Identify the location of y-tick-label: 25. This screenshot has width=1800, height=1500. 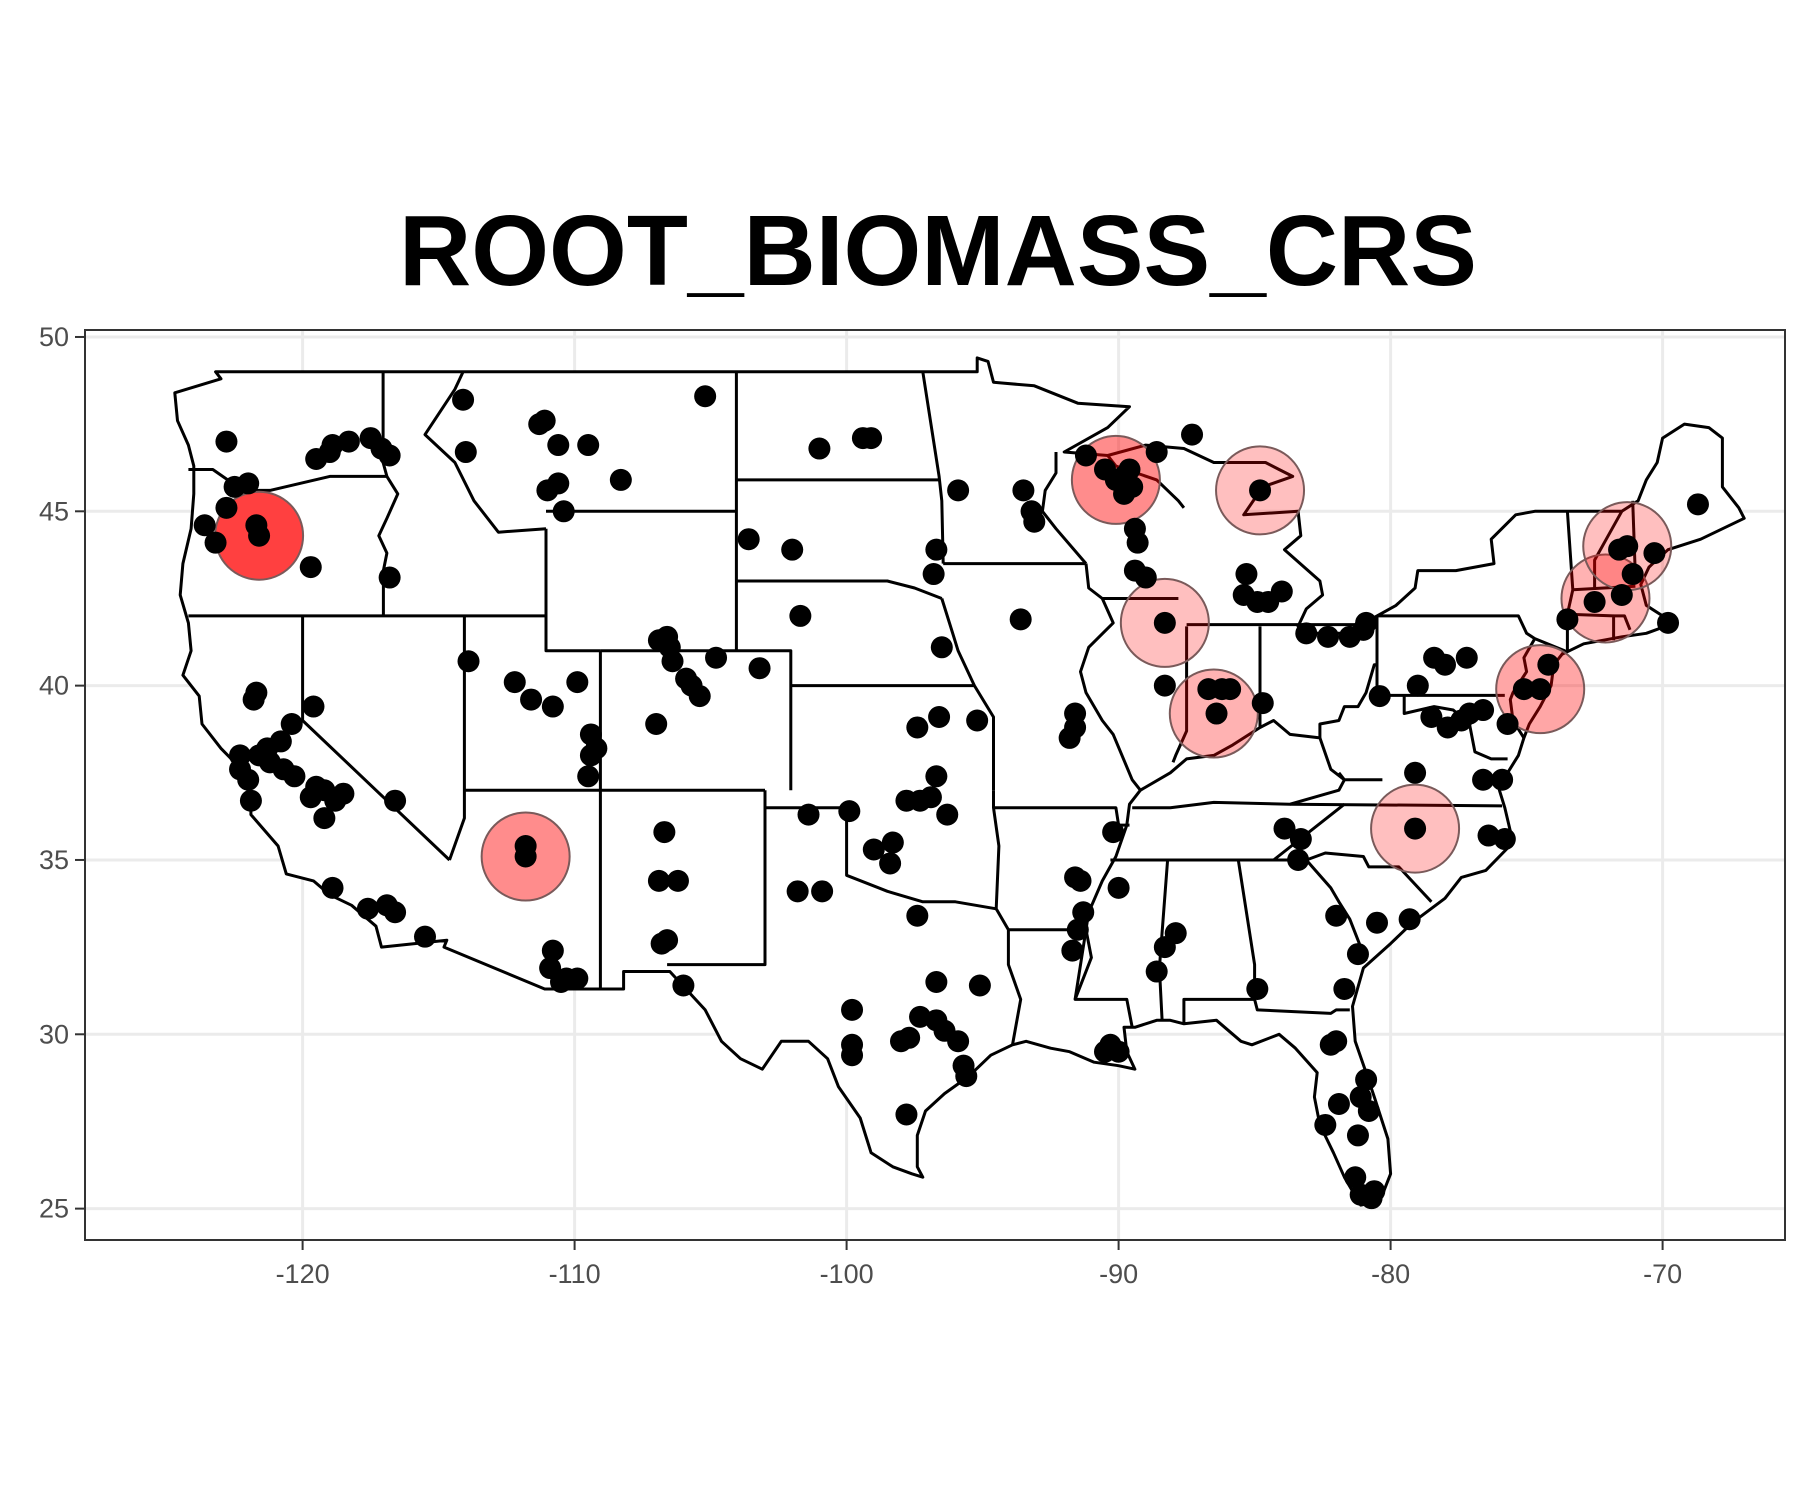
(54, 1209).